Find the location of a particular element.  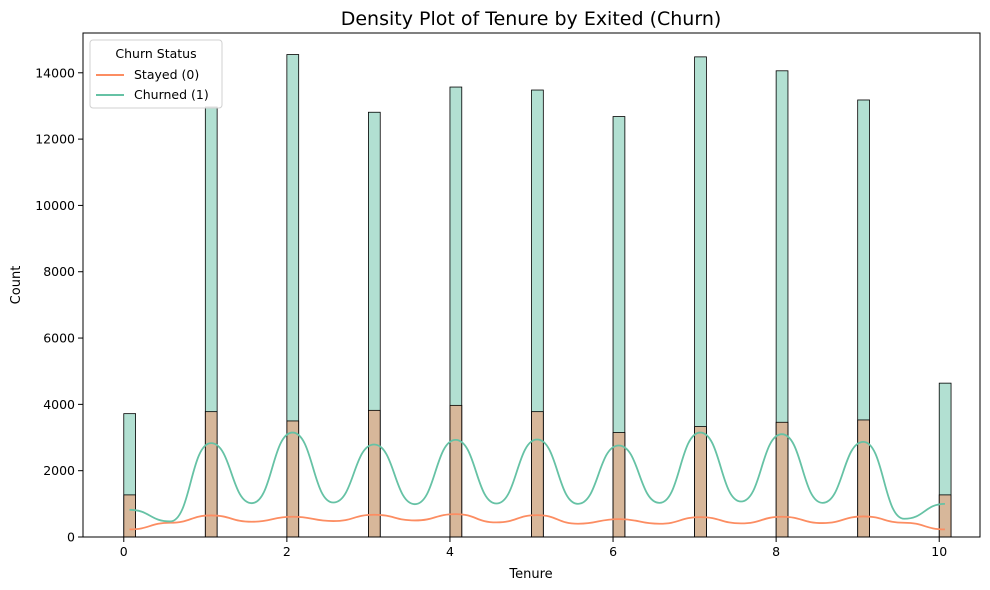

y-tick-label: 4000 is located at coordinates (59, 404).